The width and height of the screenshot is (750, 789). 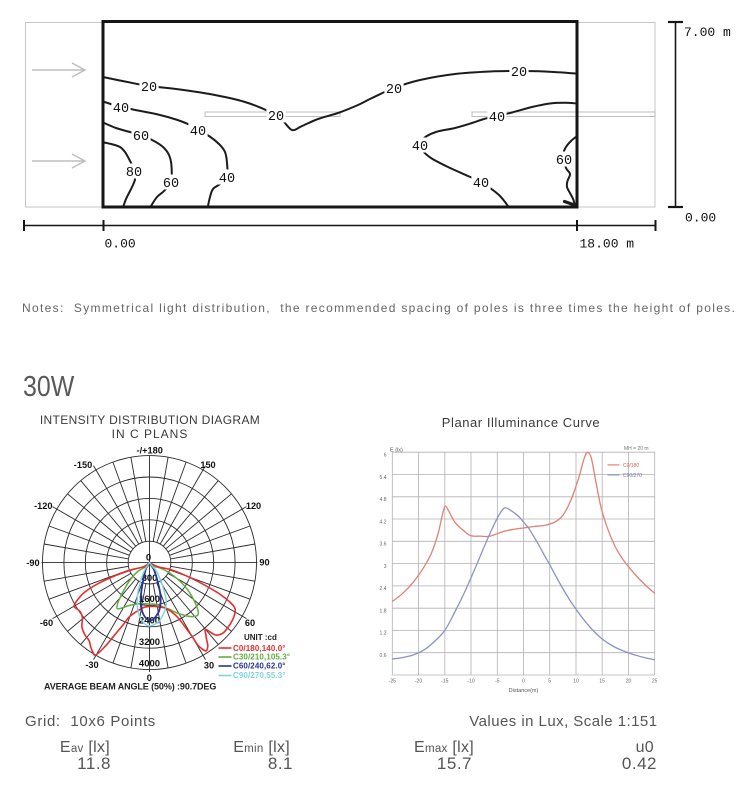 What do you see at coordinates (707, 32) in the screenshot?
I see `svg-text: 7.00 m` at bounding box center [707, 32].